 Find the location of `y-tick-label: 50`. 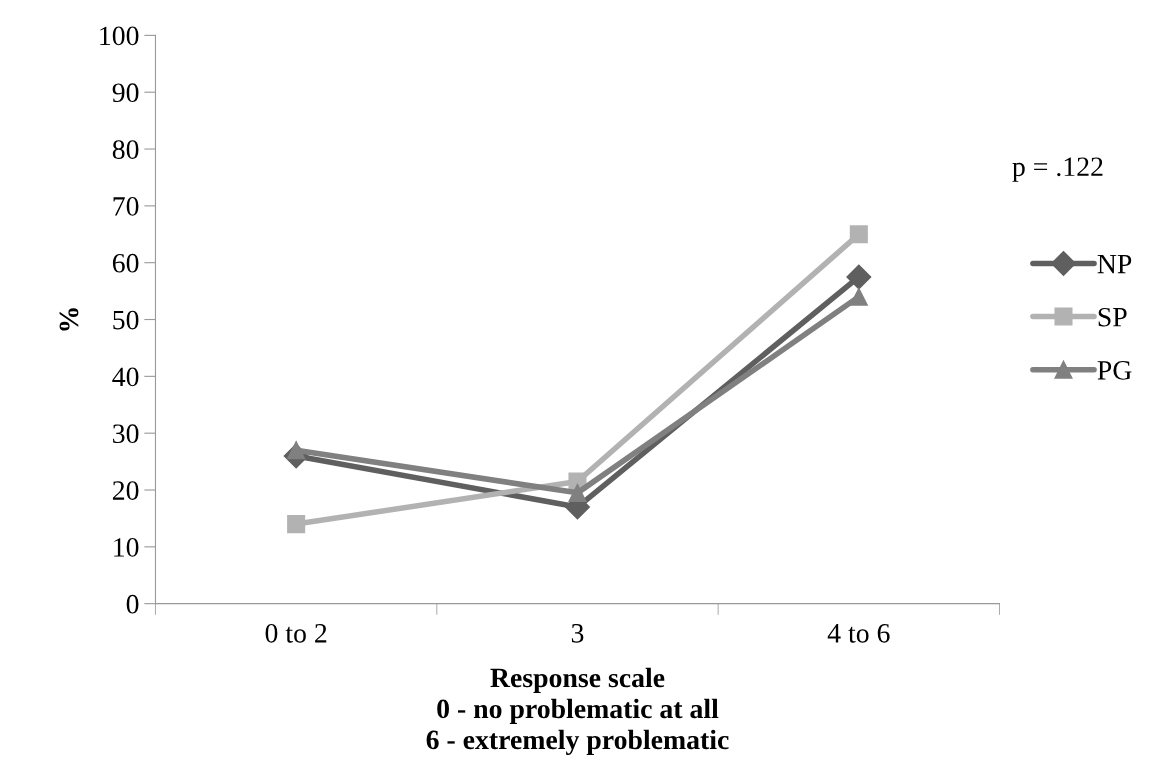

y-tick-label: 50 is located at coordinates (126, 320).